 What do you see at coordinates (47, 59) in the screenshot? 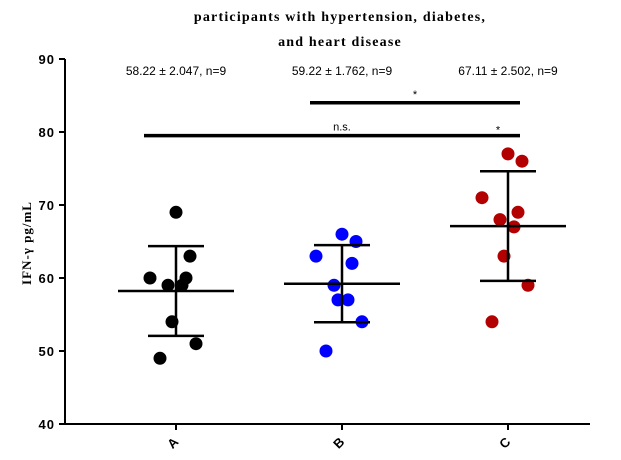
I see `y-tick-label: 90` at bounding box center [47, 59].